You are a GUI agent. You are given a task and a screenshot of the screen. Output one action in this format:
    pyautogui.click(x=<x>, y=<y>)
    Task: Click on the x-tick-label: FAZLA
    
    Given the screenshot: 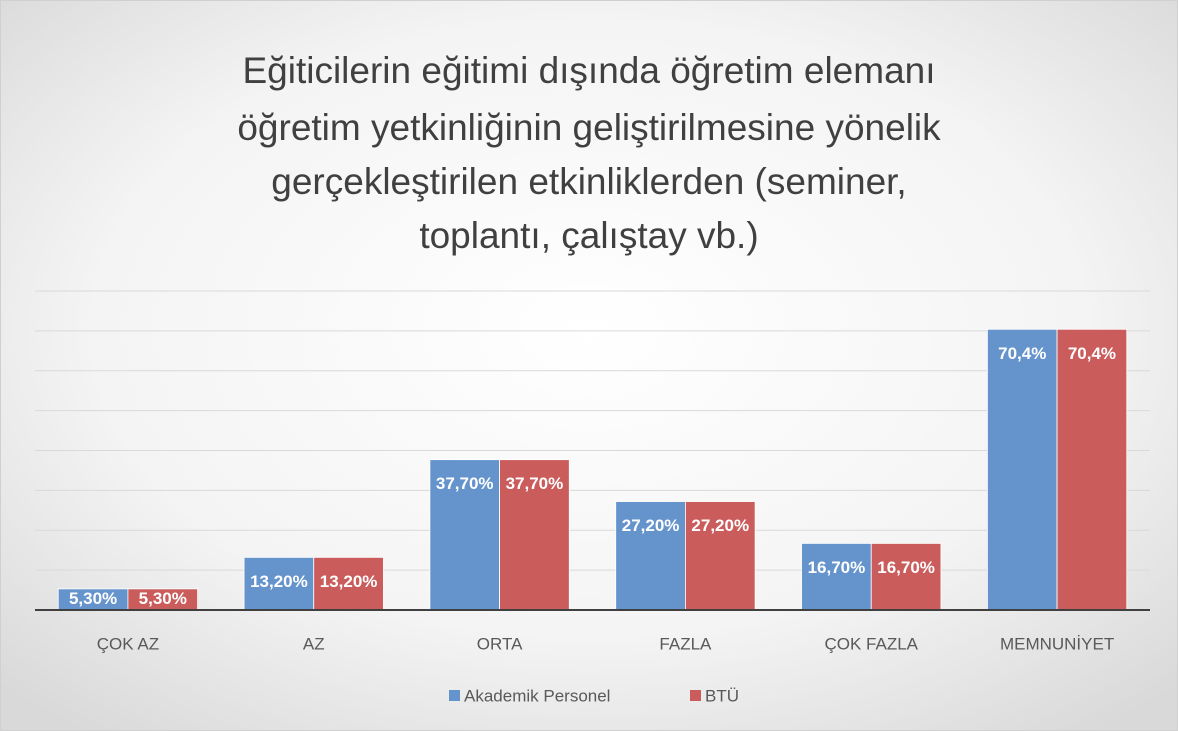 What is the action you would take?
    pyautogui.click(x=685, y=643)
    